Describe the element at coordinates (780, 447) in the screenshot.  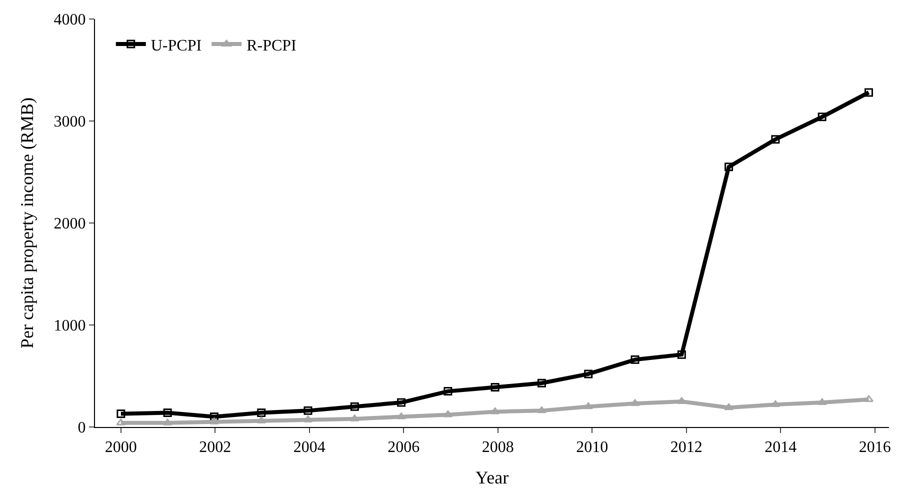
I see `x-tick-label: 2014` at that location.